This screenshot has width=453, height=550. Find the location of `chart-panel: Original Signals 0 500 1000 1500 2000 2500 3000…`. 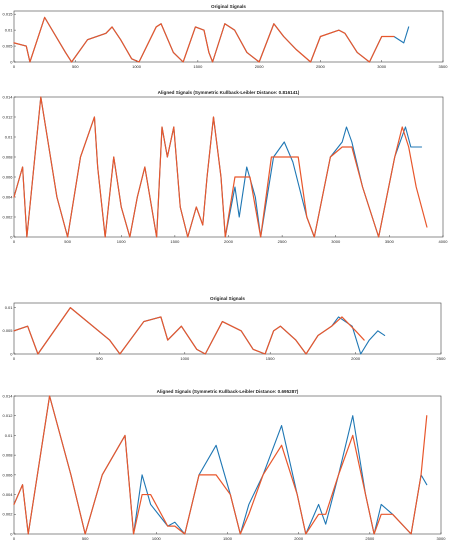

chart-panel: Original Signals 0 500 1000 1500 2000 2500 3000… is located at coordinates (225, 36).